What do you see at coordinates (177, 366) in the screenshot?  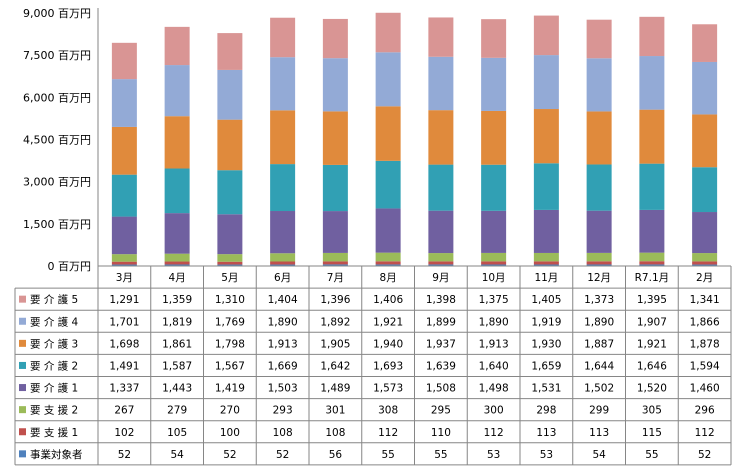 I see `data-label: 1,587` at bounding box center [177, 366].